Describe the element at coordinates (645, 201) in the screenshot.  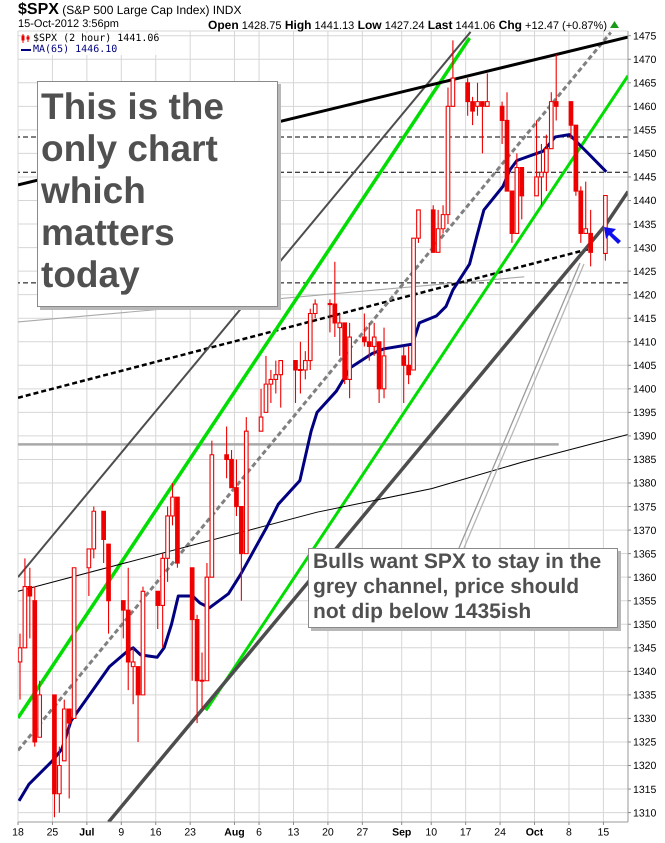
I see `y-tick-label: 1440` at that location.